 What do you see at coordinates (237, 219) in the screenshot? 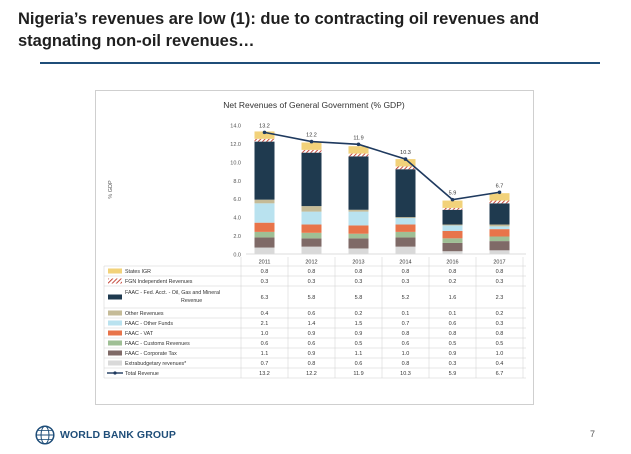
I see `y-tick-label: 4.0` at bounding box center [237, 219].